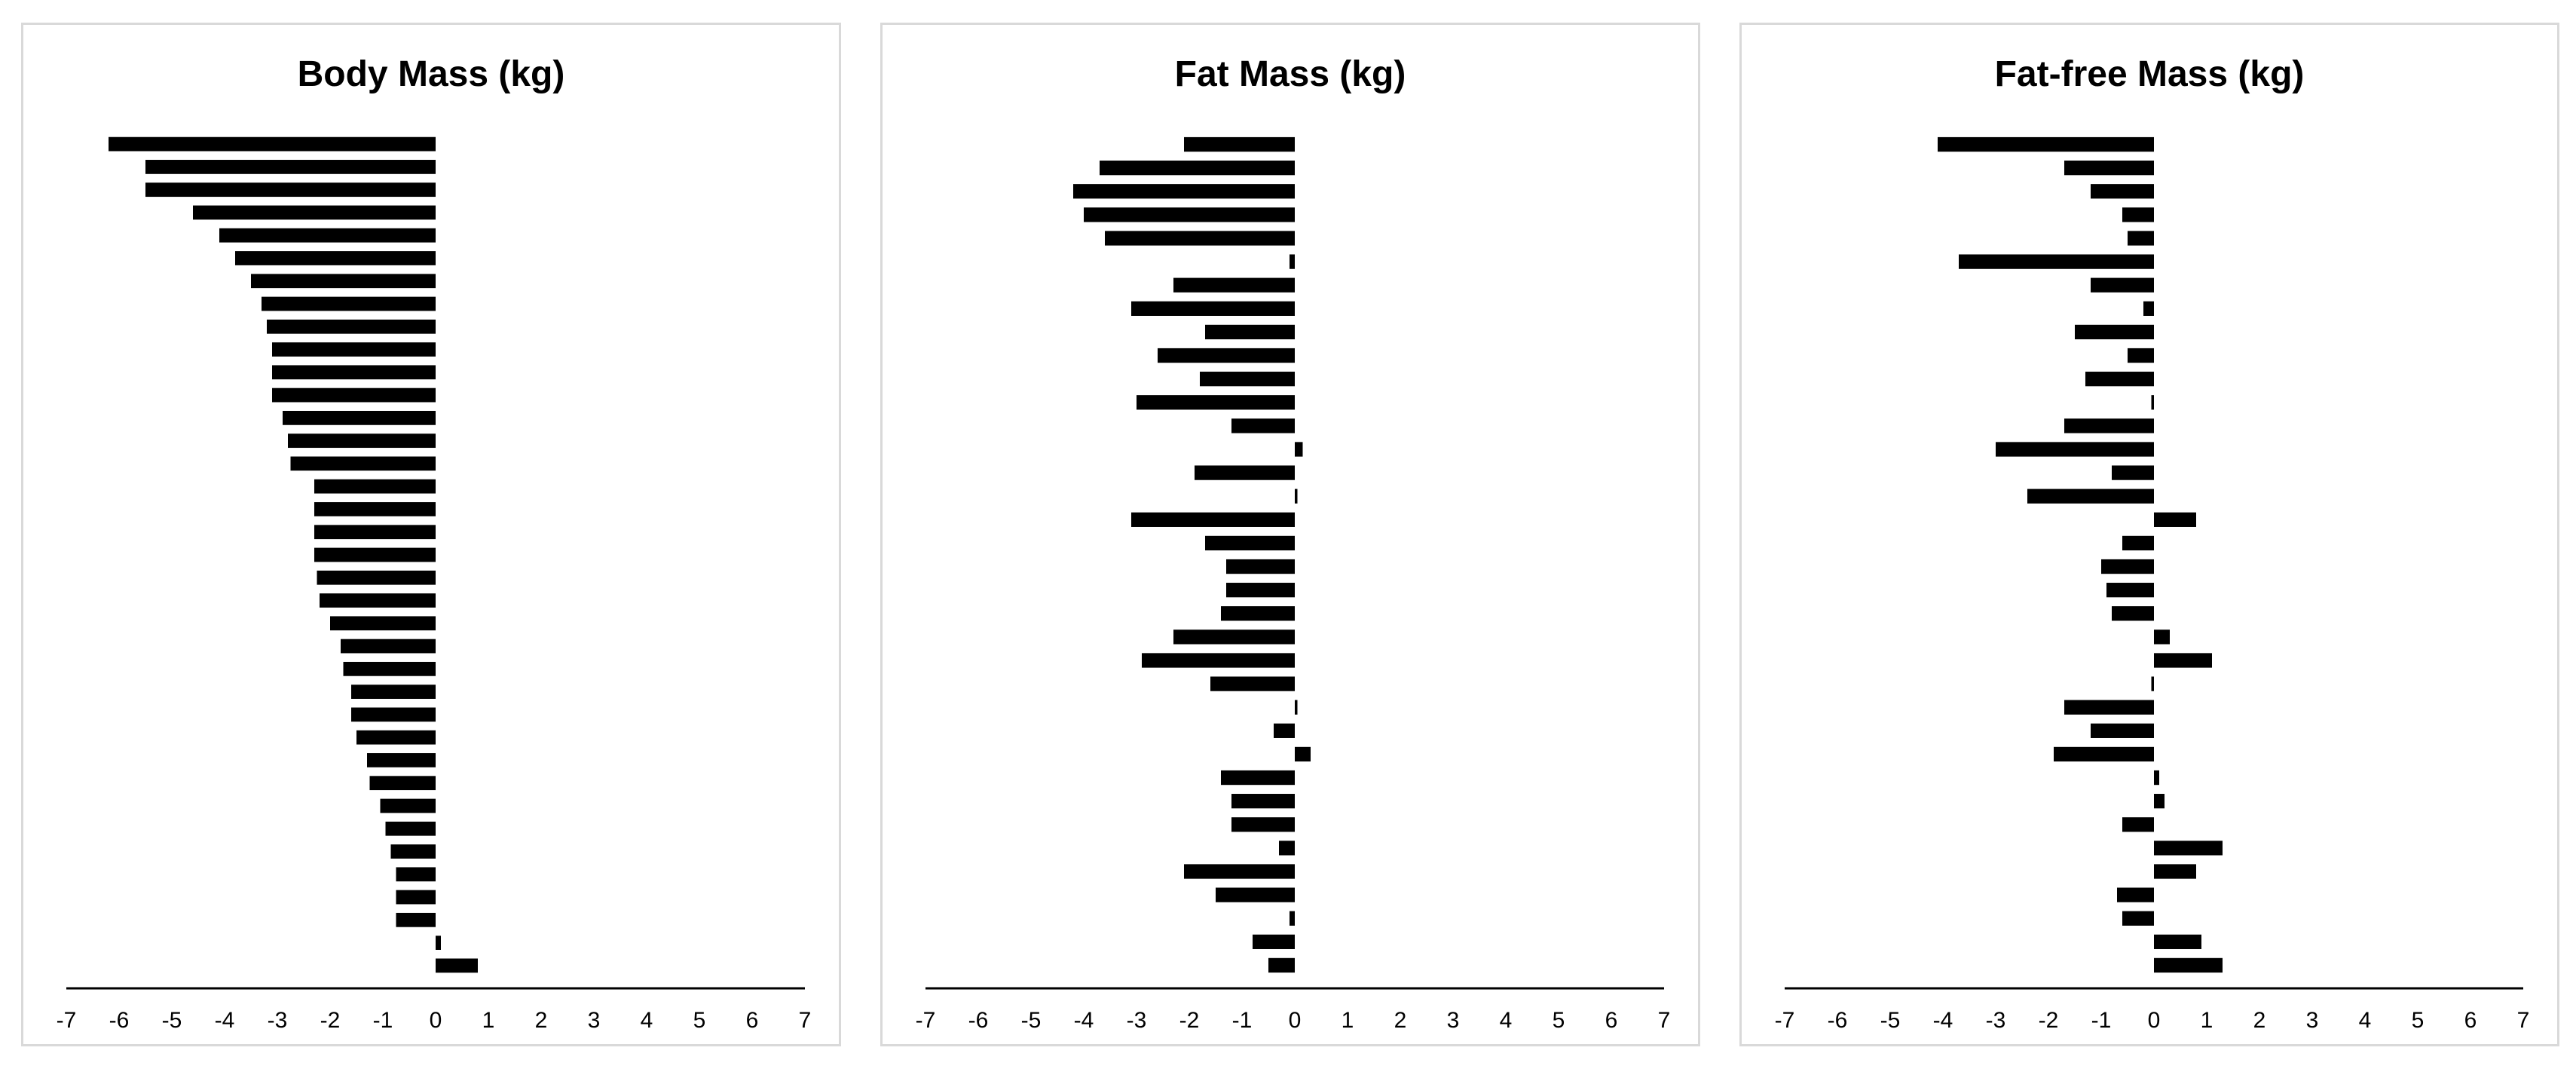 This screenshot has height=1069, width=2576. I want to click on chart-title: Body Mass (kg), so click(431, 74).